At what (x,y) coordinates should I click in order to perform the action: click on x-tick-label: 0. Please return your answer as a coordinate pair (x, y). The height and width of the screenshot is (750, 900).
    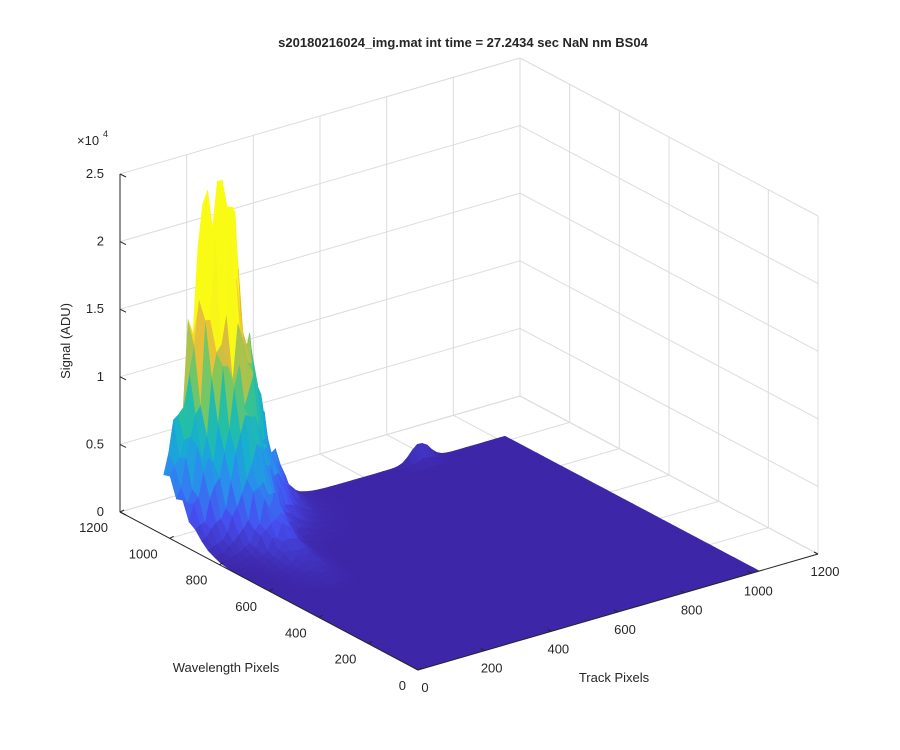
    Looking at the image, I should click on (424, 687).